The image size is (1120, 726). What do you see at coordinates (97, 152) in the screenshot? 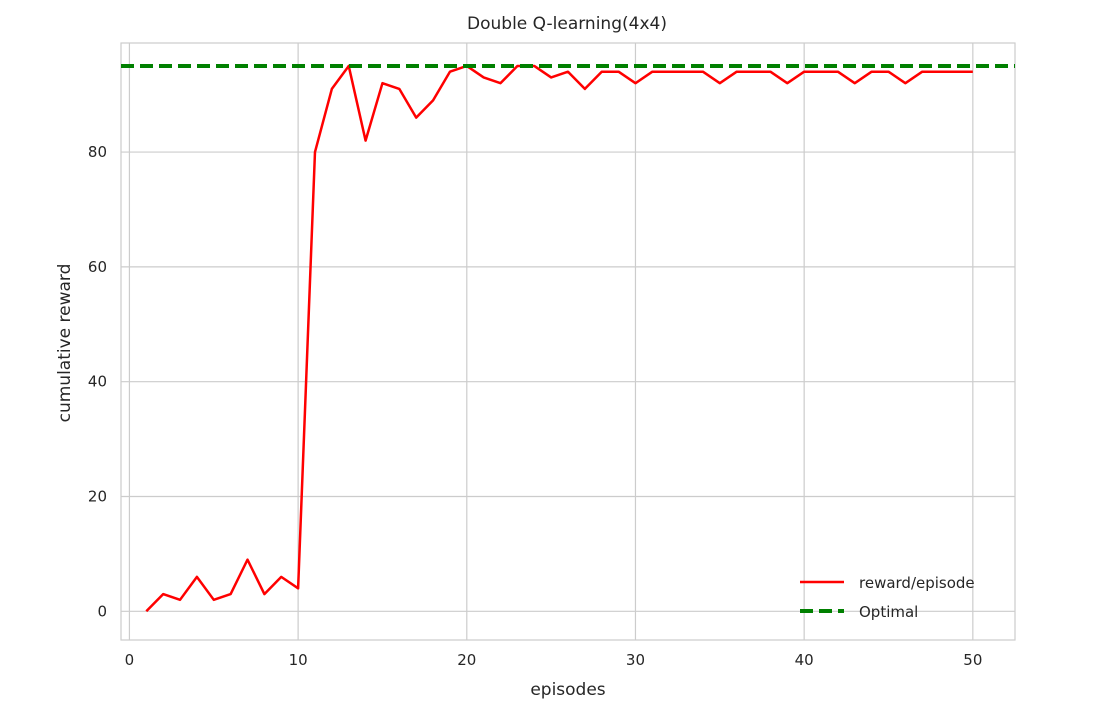
I see `y-tick-label: 80` at bounding box center [97, 152].